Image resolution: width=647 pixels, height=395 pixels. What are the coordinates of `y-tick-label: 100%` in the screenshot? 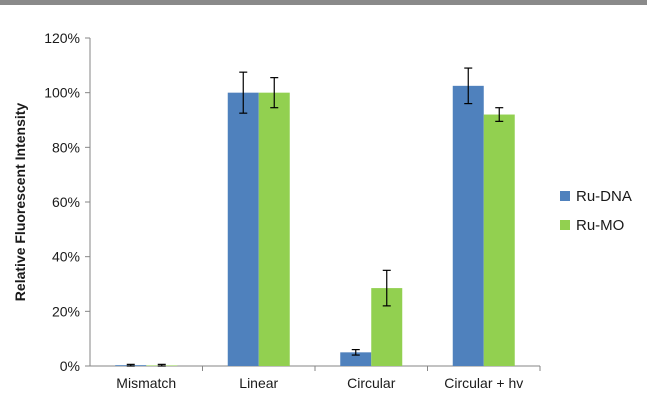 It's located at (62, 93).